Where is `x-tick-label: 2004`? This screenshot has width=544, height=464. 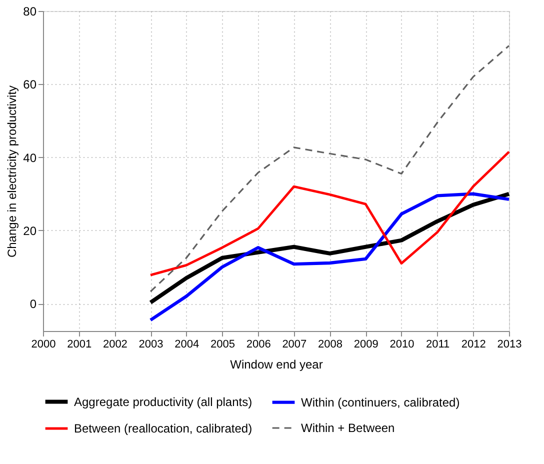 x-tick-label: 2004 is located at coordinates (187, 344).